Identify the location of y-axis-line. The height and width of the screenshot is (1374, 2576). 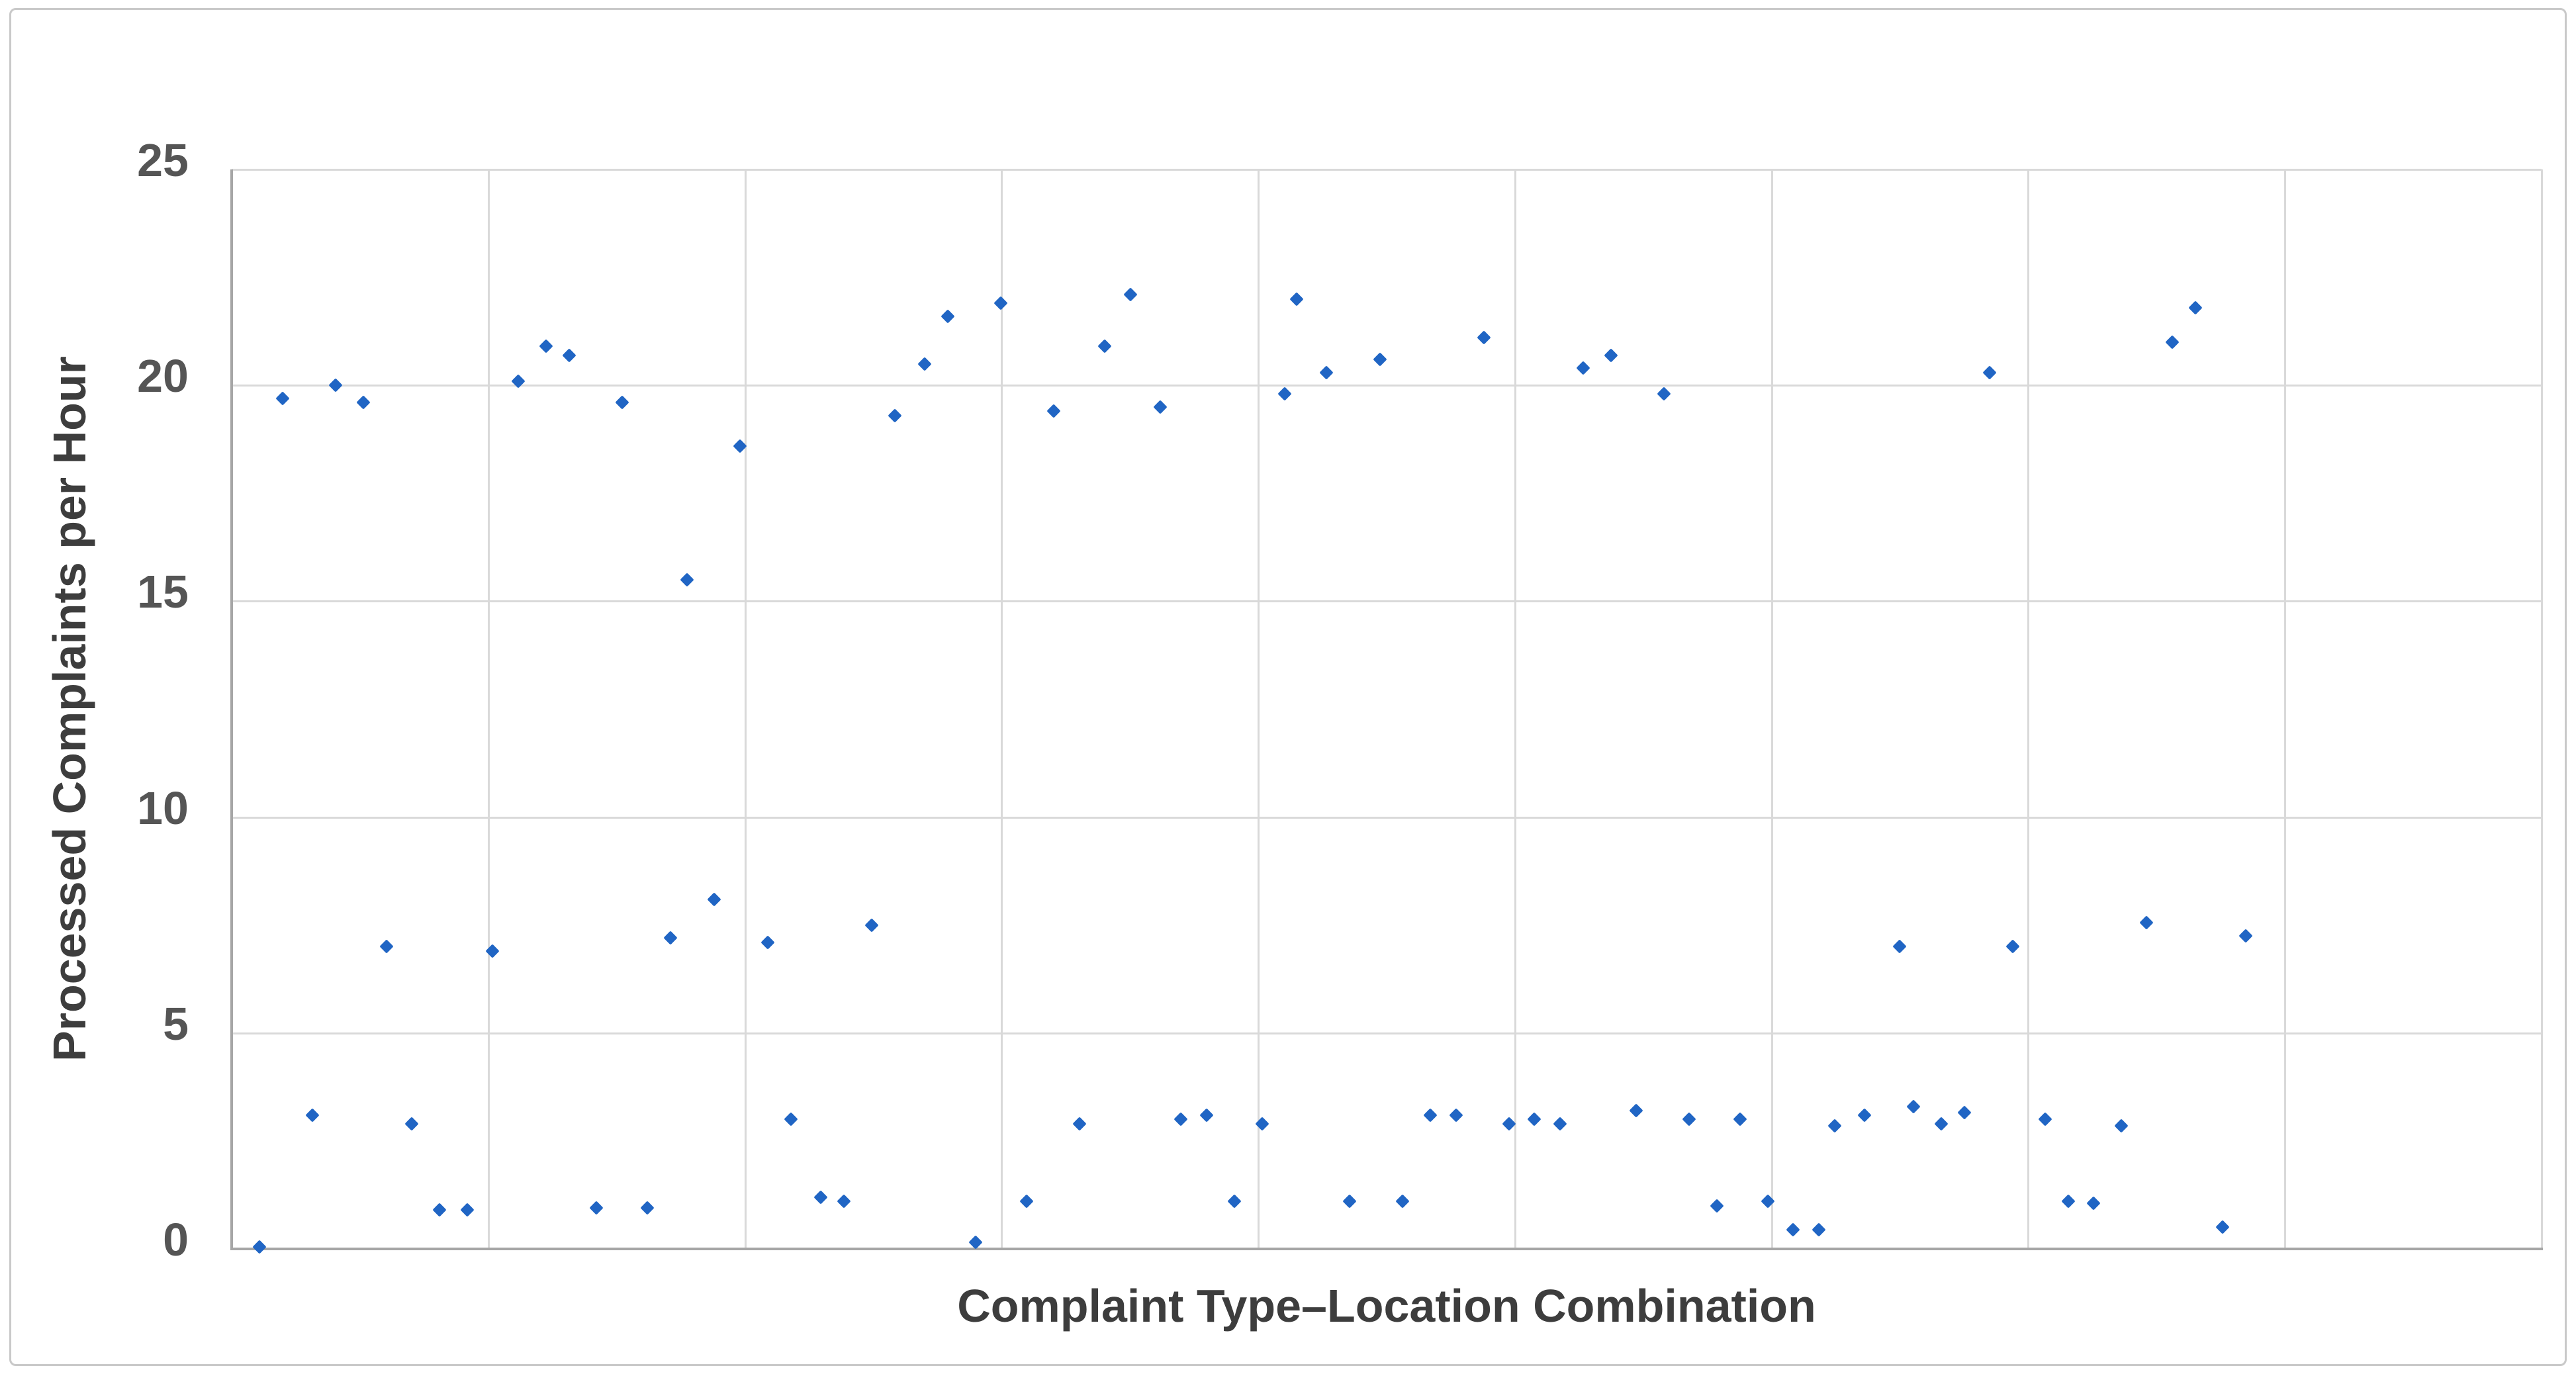
(232, 709).